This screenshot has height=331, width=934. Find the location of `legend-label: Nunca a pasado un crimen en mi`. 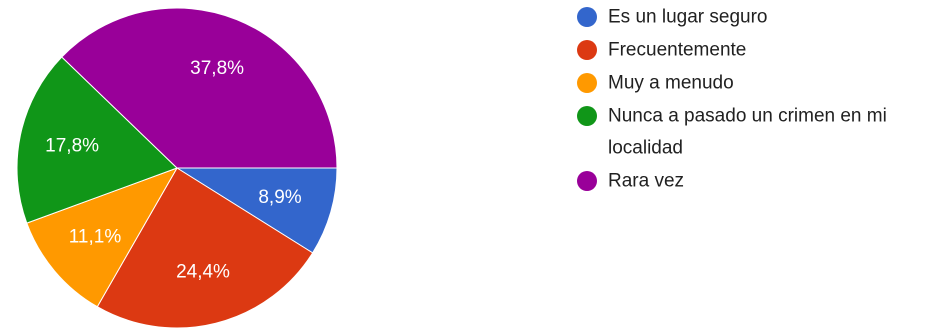

legend-label: Nunca a pasado un crimen en mi is located at coordinates (747, 116).